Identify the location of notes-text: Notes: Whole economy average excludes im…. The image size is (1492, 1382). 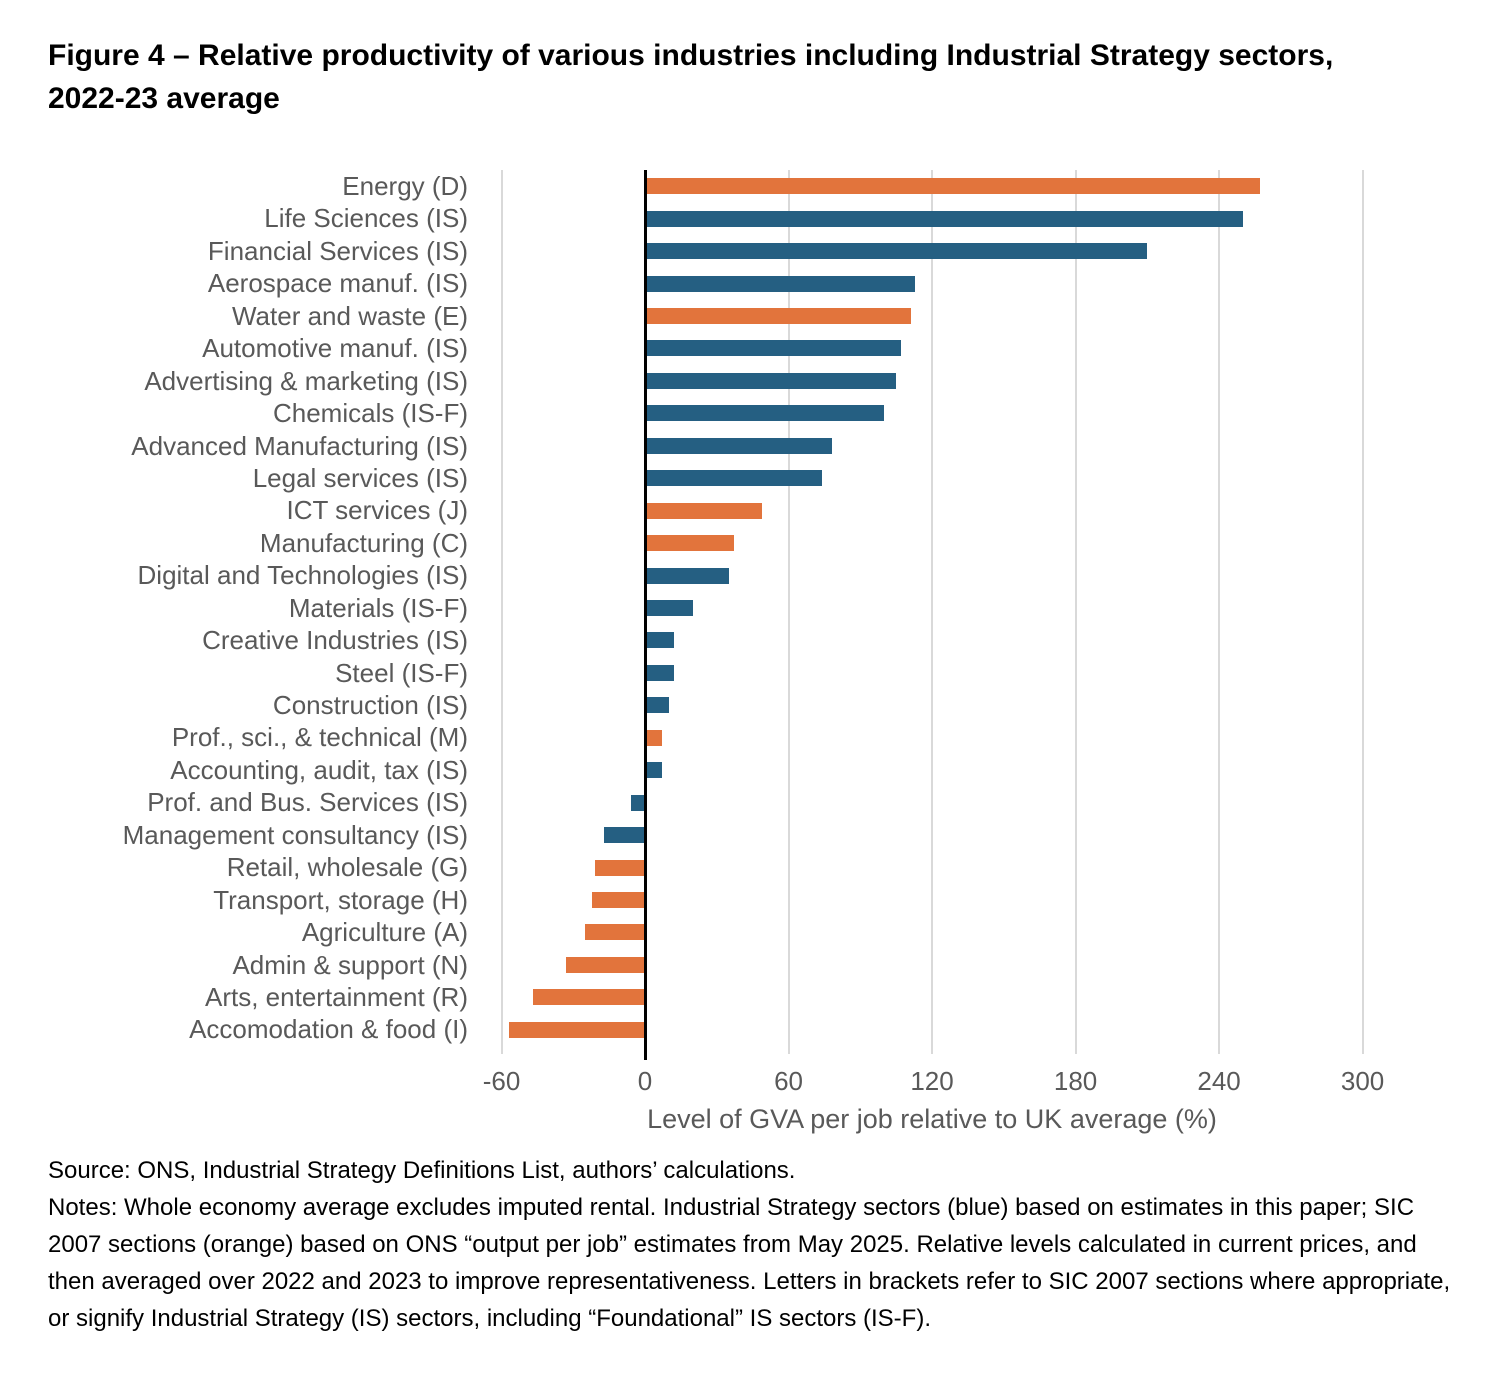
(749, 1263).